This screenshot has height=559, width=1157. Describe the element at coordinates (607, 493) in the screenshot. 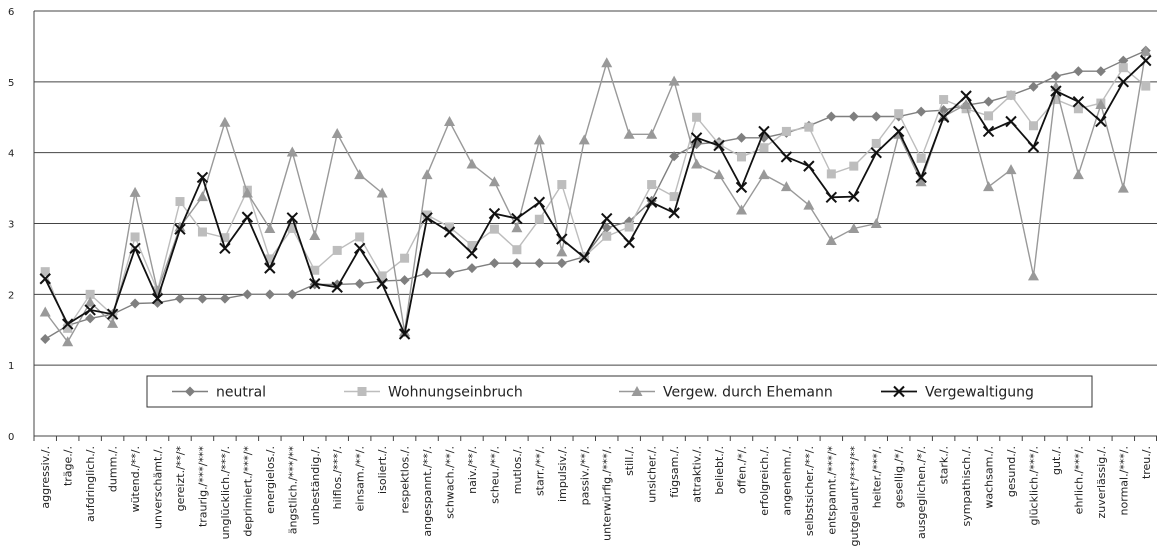

I see `x-tick-label: unterwürfig./***/.` at that location.